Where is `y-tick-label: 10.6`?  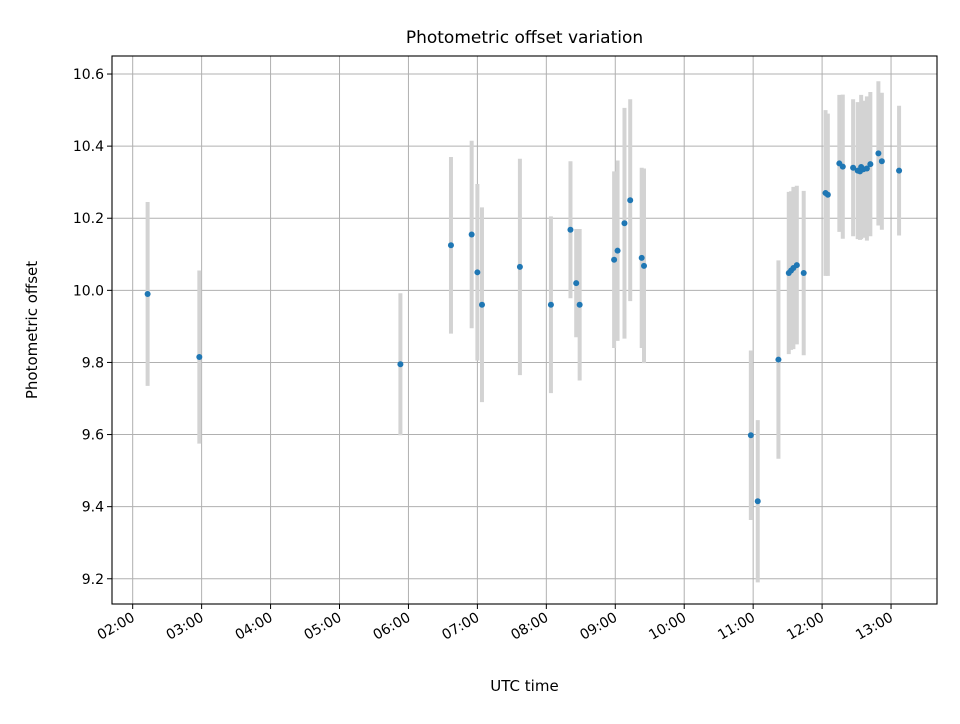 y-tick-label: 10.6 is located at coordinates (88, 75).